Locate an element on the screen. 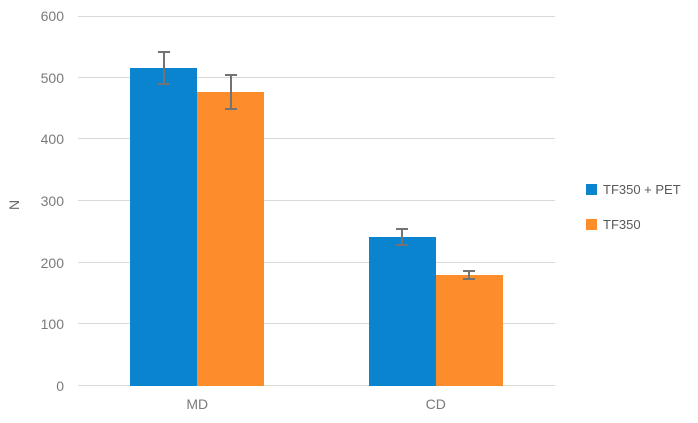 This screenshot has width=698, height=423. legend: TF350 + PET TF350 is located at coordinates (633, 217).